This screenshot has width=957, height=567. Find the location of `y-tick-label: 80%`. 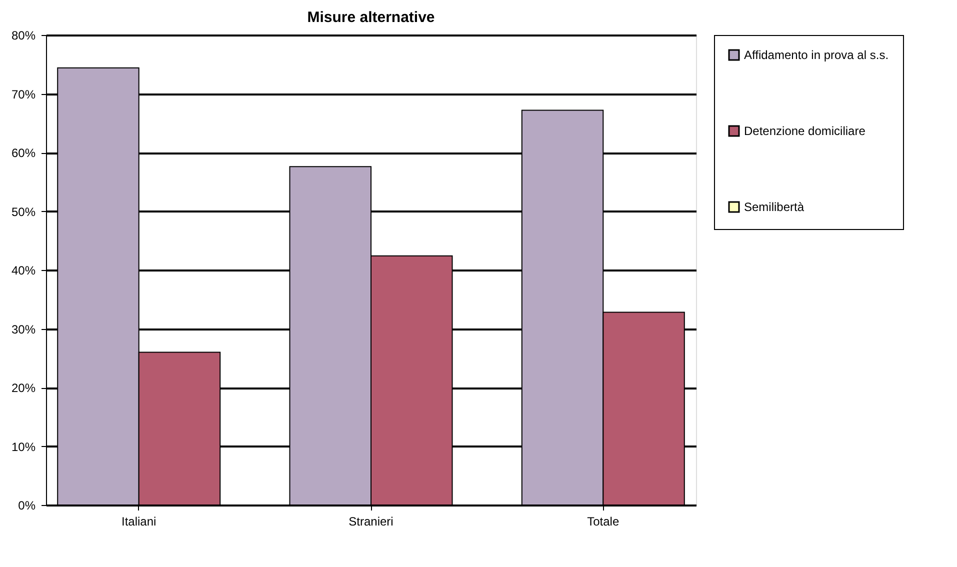

y-tick-label: 80% is located at coordinates (23, 35).